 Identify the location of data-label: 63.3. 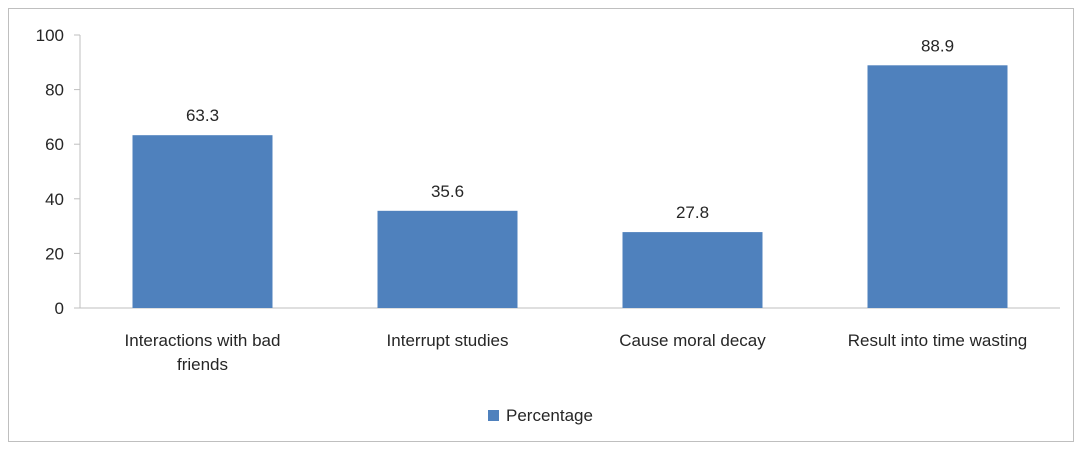
(202, 115).